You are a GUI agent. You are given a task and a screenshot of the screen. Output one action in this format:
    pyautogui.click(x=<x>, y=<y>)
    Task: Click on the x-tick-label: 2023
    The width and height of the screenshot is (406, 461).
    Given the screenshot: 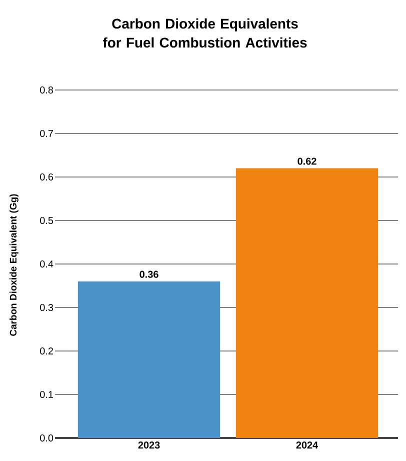 What is the action you would take?
    pyautogui.click(x=149, y=445)
    